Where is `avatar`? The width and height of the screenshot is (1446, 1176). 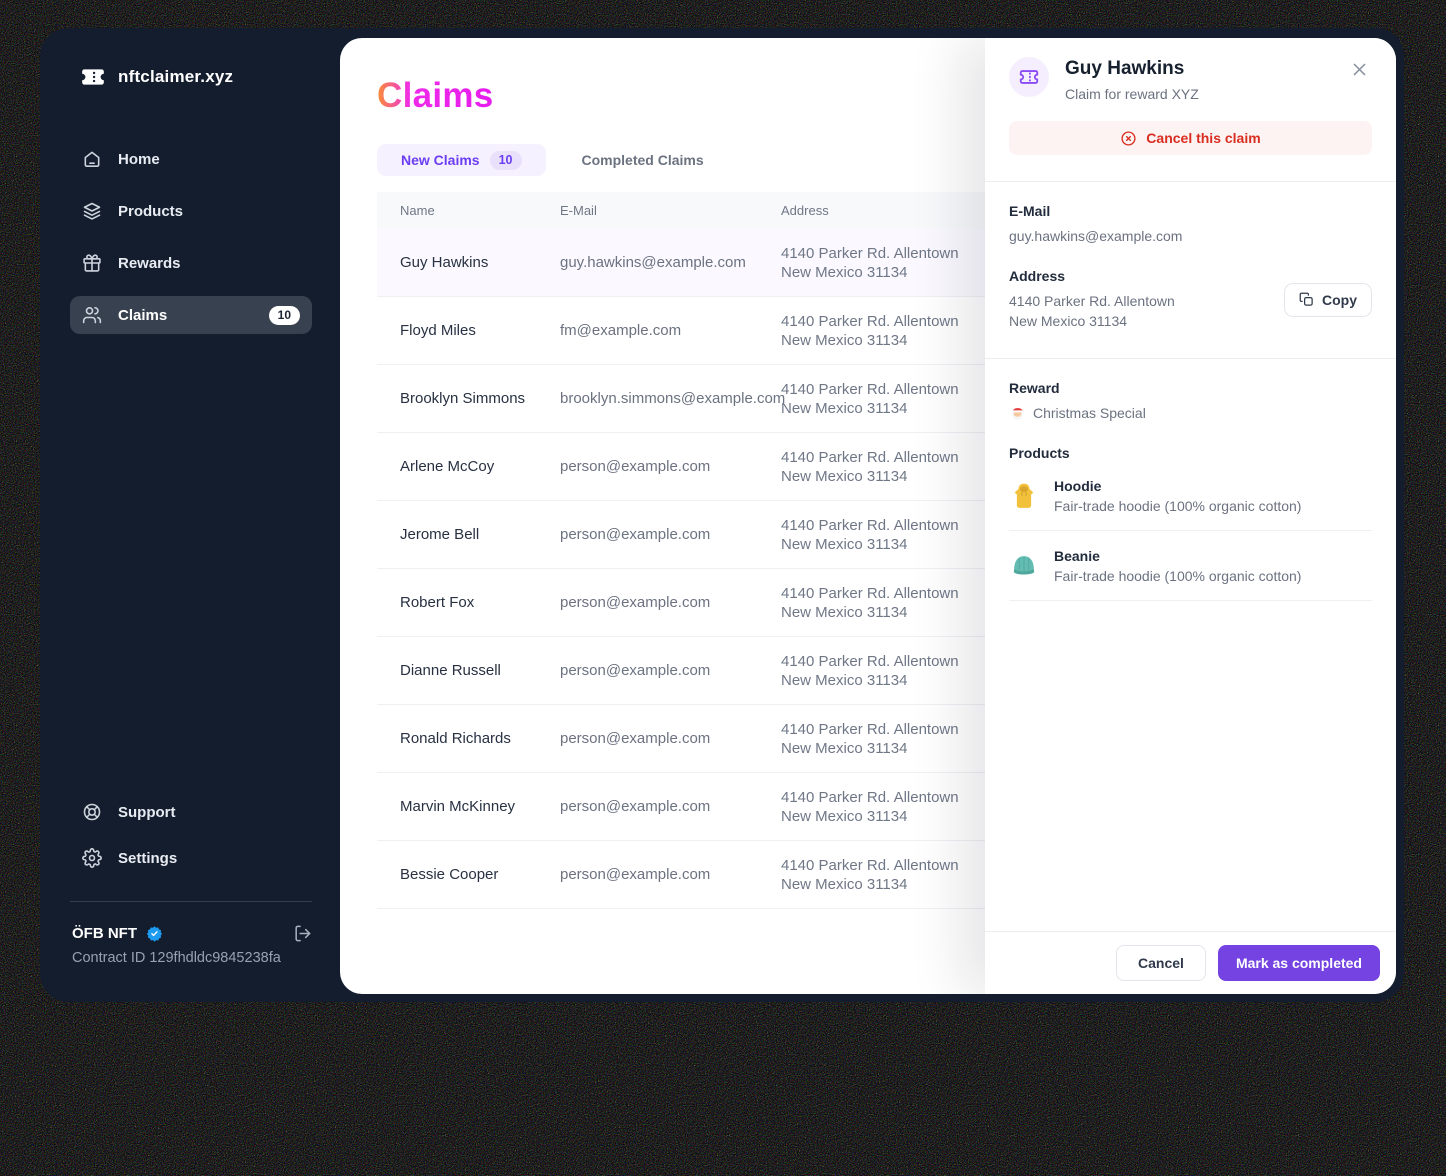 avatar is located at coordinates (1029, 77).